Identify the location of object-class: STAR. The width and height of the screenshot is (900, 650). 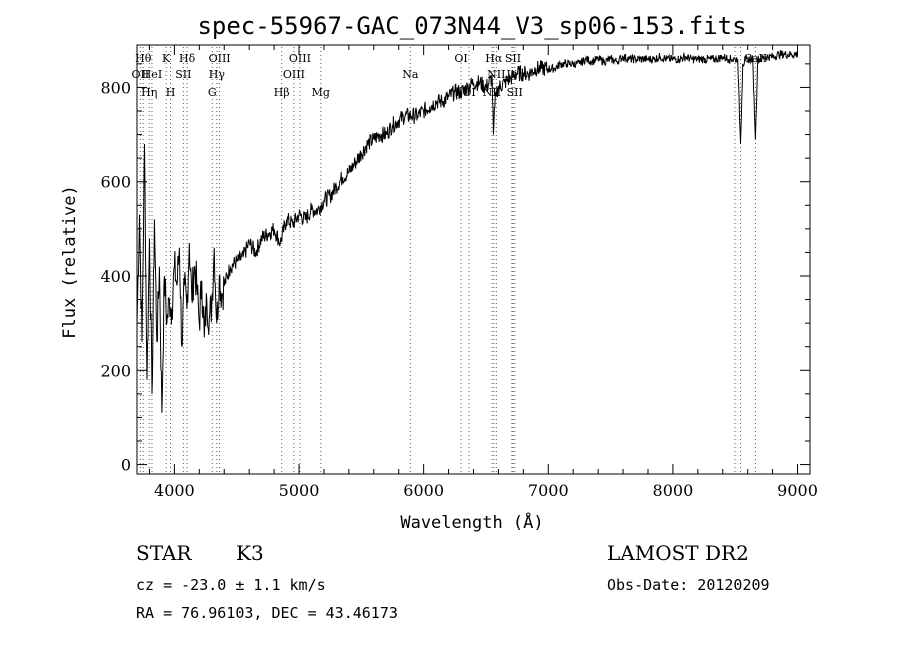
(164, 553).